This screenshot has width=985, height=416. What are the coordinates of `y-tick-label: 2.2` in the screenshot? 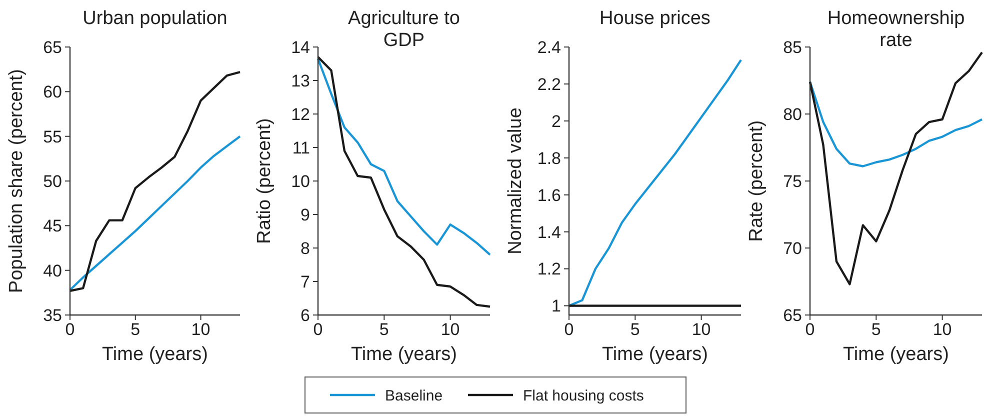 It's located at (549, 84).